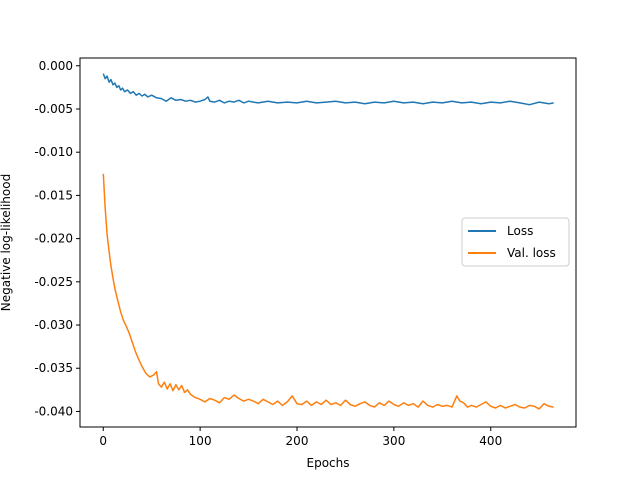 The width and height of the screenshot is (640, 480). I want to click on y-tick-label: 0.000, so click(56, 66).